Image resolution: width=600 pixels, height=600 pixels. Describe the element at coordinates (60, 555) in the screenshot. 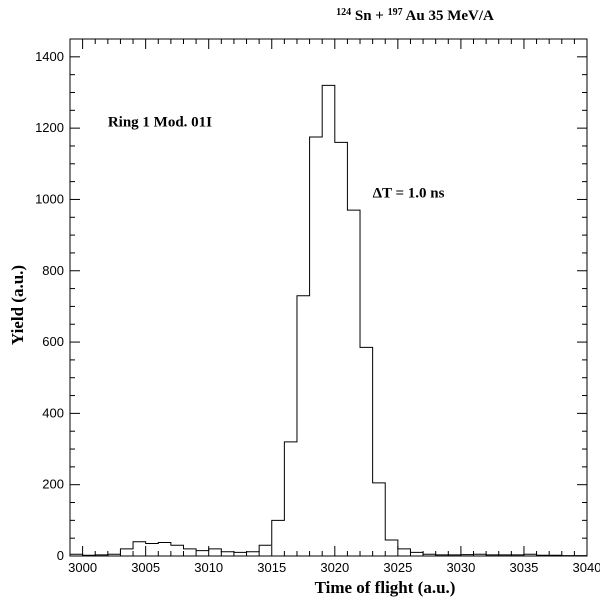

I see `y-tick-label: 0` at that location.